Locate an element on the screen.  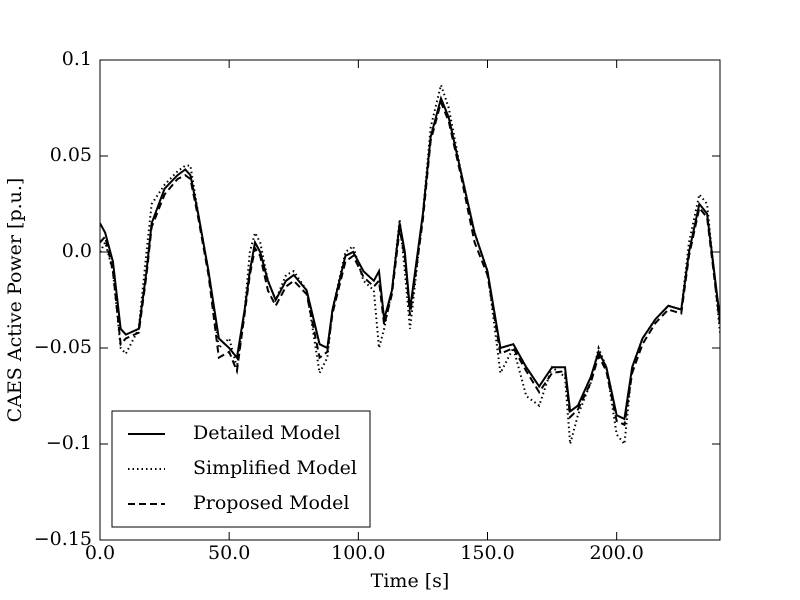
y-axis-label: CAES Active Power [p.u.] is located at coordinates (15, 300).